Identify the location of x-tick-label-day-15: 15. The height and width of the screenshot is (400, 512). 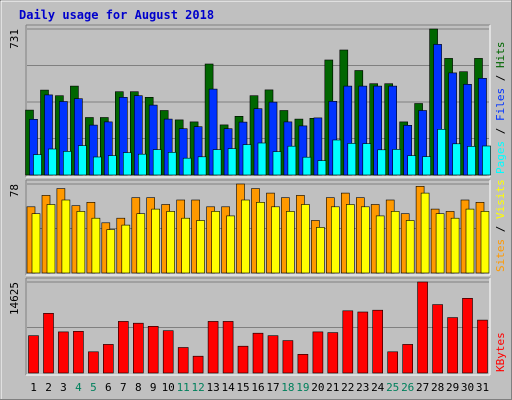
(242, 387).